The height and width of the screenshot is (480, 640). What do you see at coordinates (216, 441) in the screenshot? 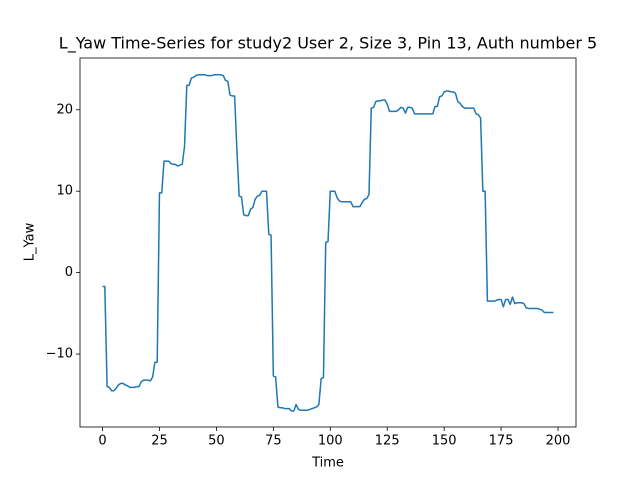
I see `x-tick-label: 50` at bounding box center [216, 441].